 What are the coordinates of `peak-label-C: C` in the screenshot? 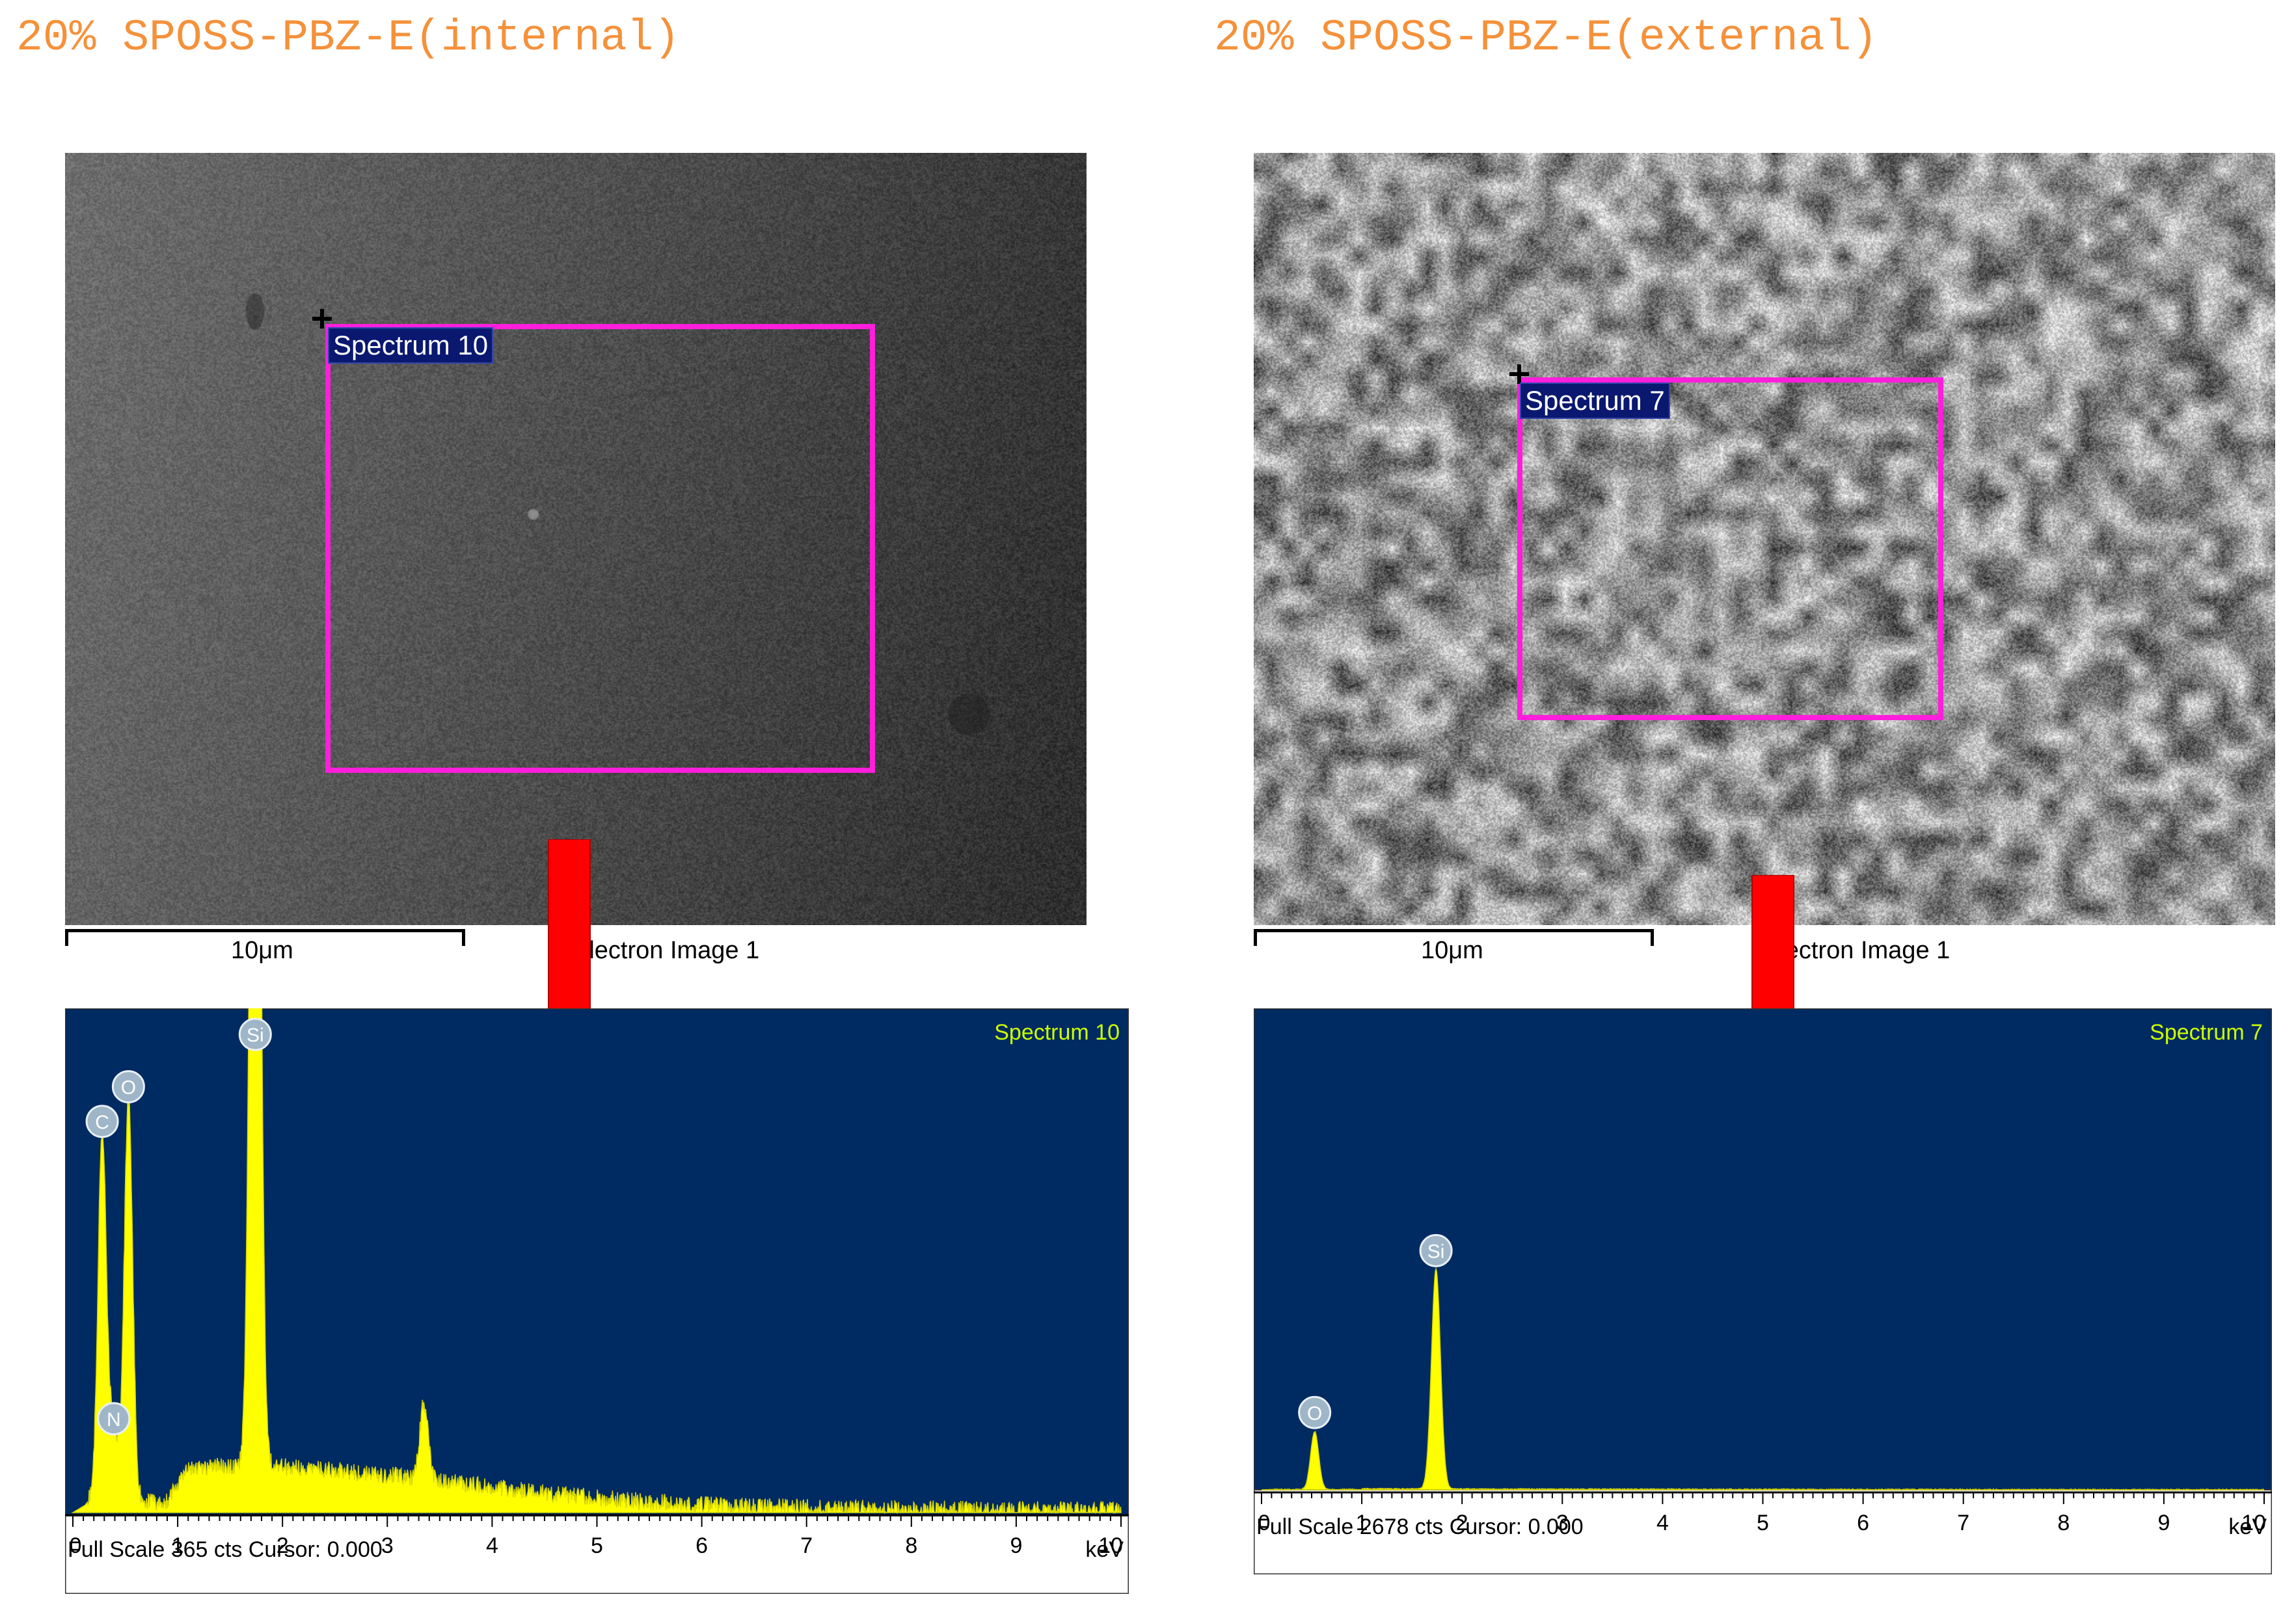 It's located at (102, 1122).